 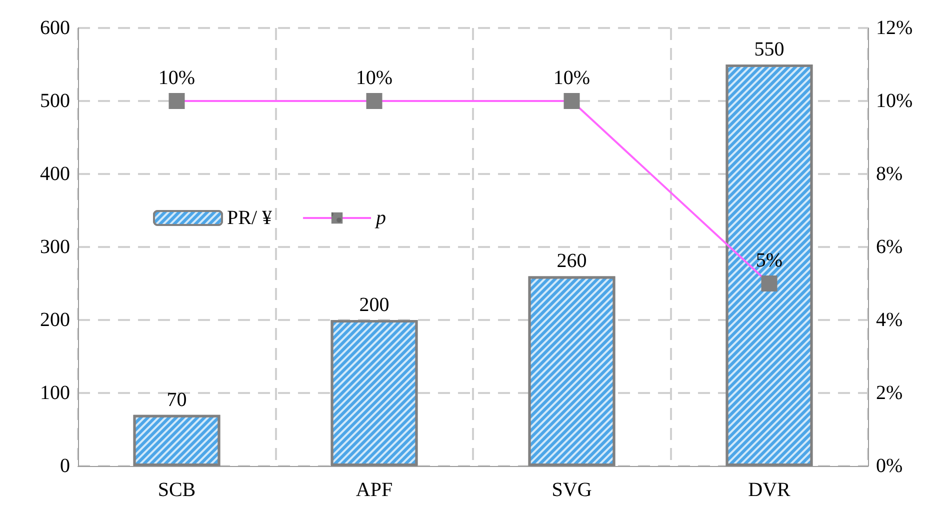 What do you see at coordinates (374, 490) in the screenshot?
I see `x-tick-label: APF` at bounding box center [374, 490].